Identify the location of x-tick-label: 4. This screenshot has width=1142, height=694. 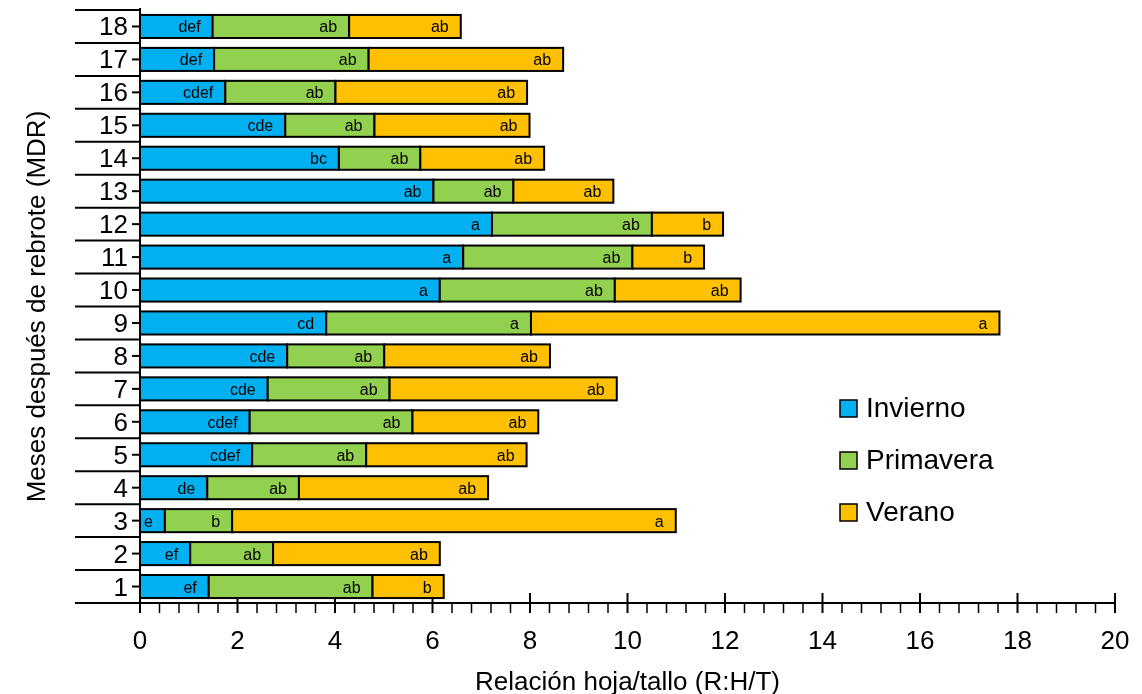
(335, 640).